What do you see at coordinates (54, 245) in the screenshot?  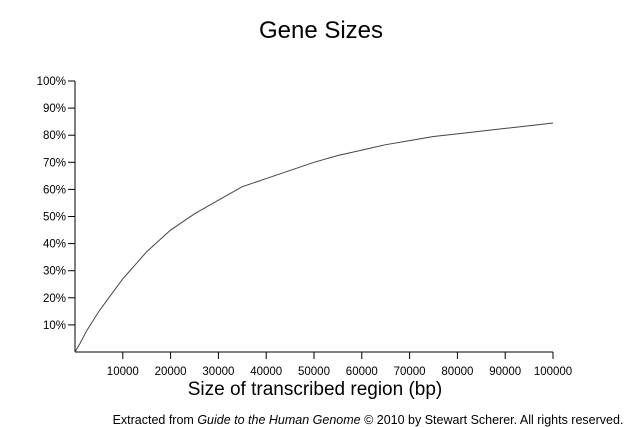 I see `y-tick-label: 40%` at bounding box center [54, 245].